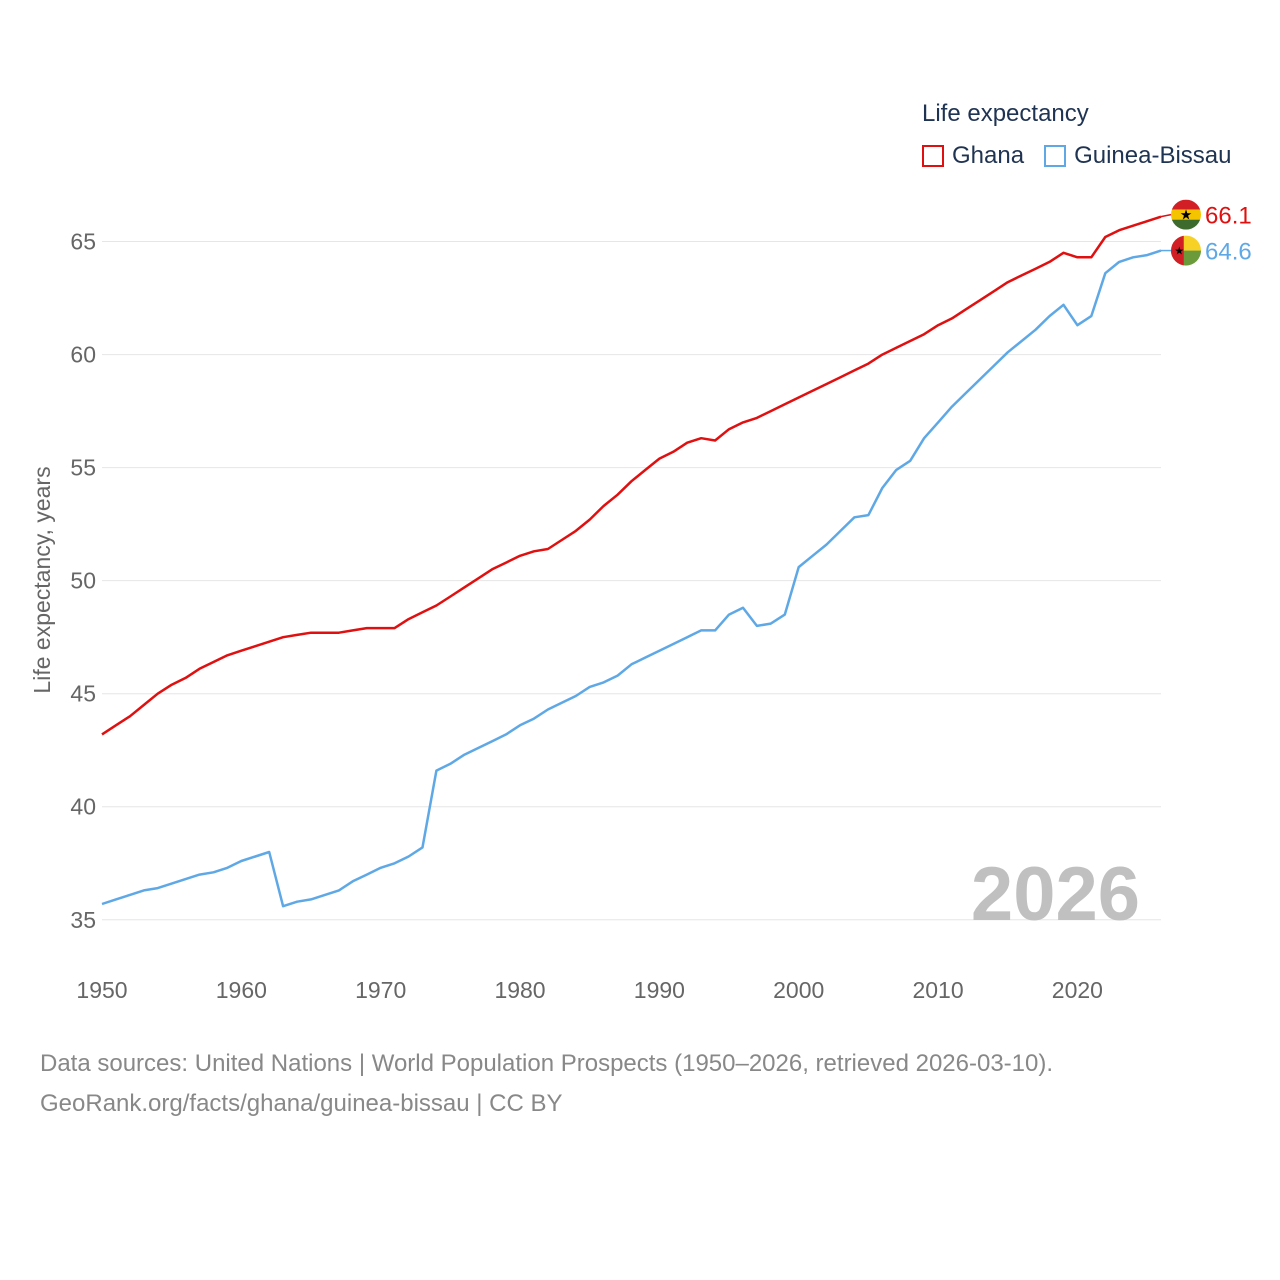 The width and height of the screenshot is (1280, 1280). I want to click on legend-label-guinea-bissau: Guinea-Bissau, so click(1153, 155).